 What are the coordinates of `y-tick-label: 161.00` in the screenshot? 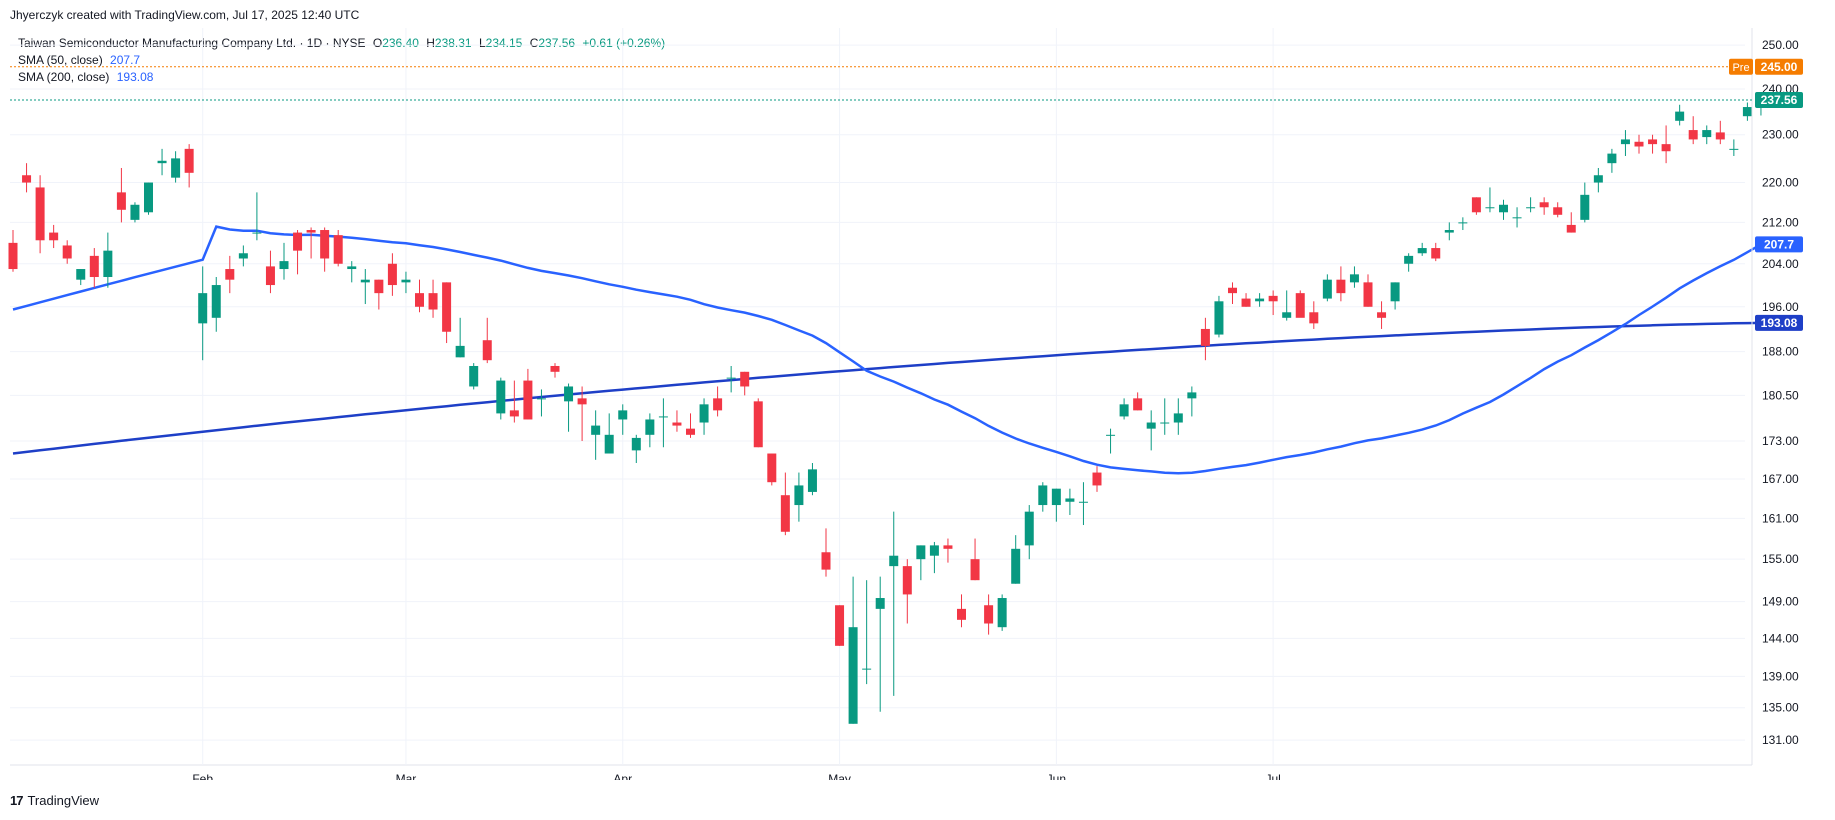 It's located at (1780, 518).